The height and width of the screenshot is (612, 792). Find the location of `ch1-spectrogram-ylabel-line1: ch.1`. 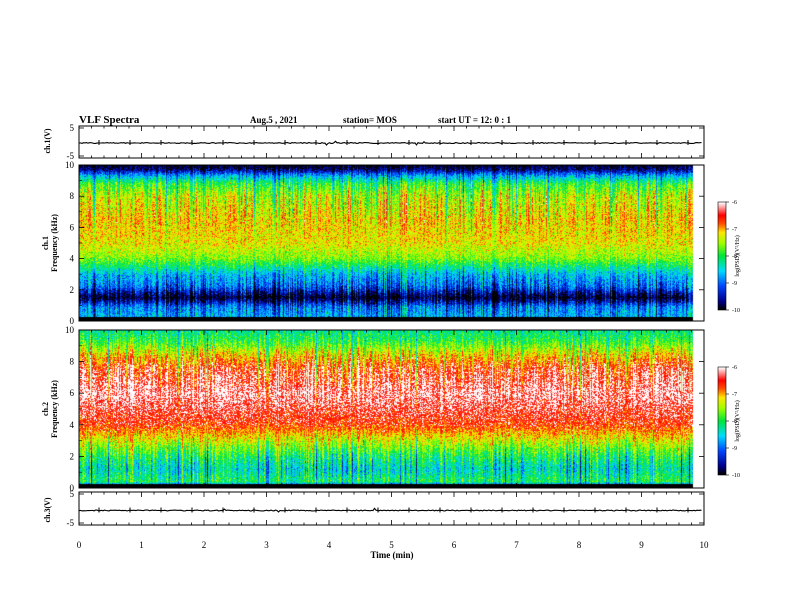

ch1-spectrogram-ylabel-line1: ch.1 is located at coordinates (45, 243).